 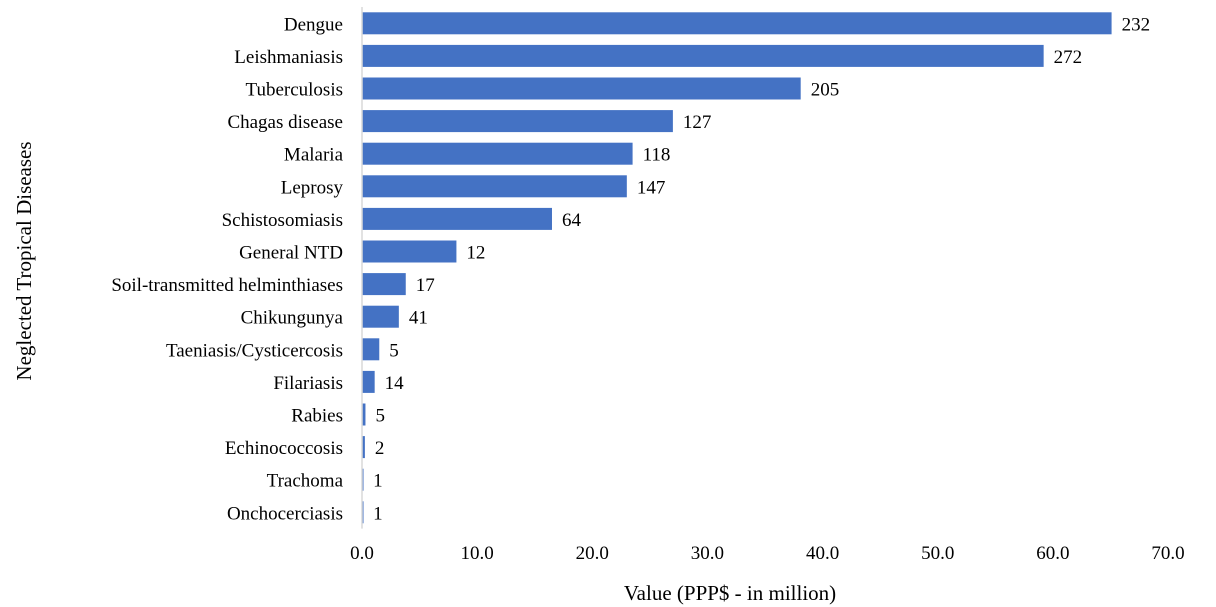 What do you see at coordinates (1052, 553) in the screenshot?
I see `x-tick-label-6: 60.0` at bounding box center [1052, 553].